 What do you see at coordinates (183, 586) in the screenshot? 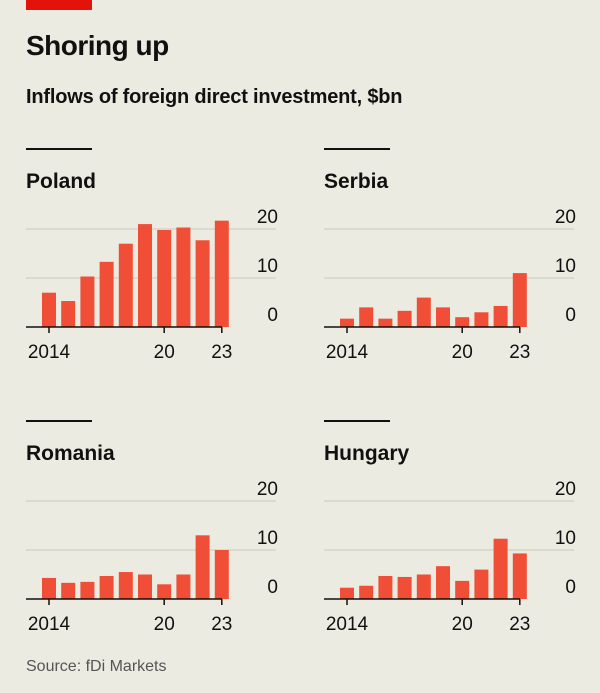
I see `romania-bar-2021` at bounding box center [183, 586].